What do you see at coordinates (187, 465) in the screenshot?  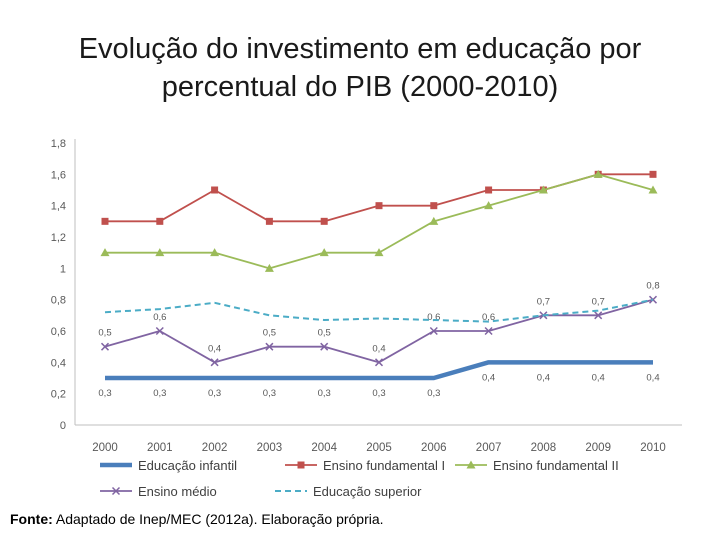 I see `legend-entry: Educação infantil` at bounding box center [187, 465].